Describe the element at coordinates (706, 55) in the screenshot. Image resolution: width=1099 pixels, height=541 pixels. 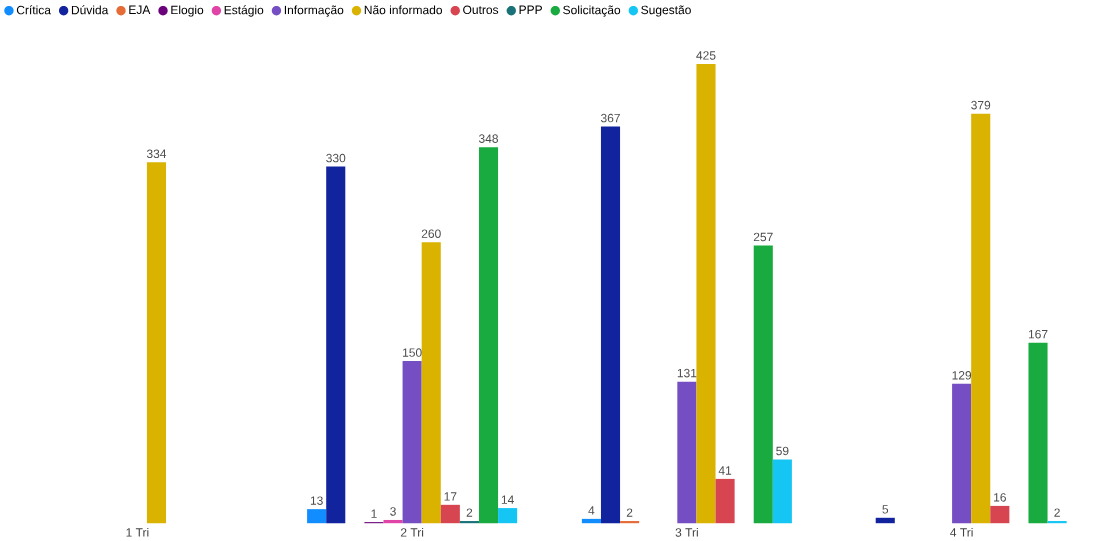
I see `data-label: 425` at that location.